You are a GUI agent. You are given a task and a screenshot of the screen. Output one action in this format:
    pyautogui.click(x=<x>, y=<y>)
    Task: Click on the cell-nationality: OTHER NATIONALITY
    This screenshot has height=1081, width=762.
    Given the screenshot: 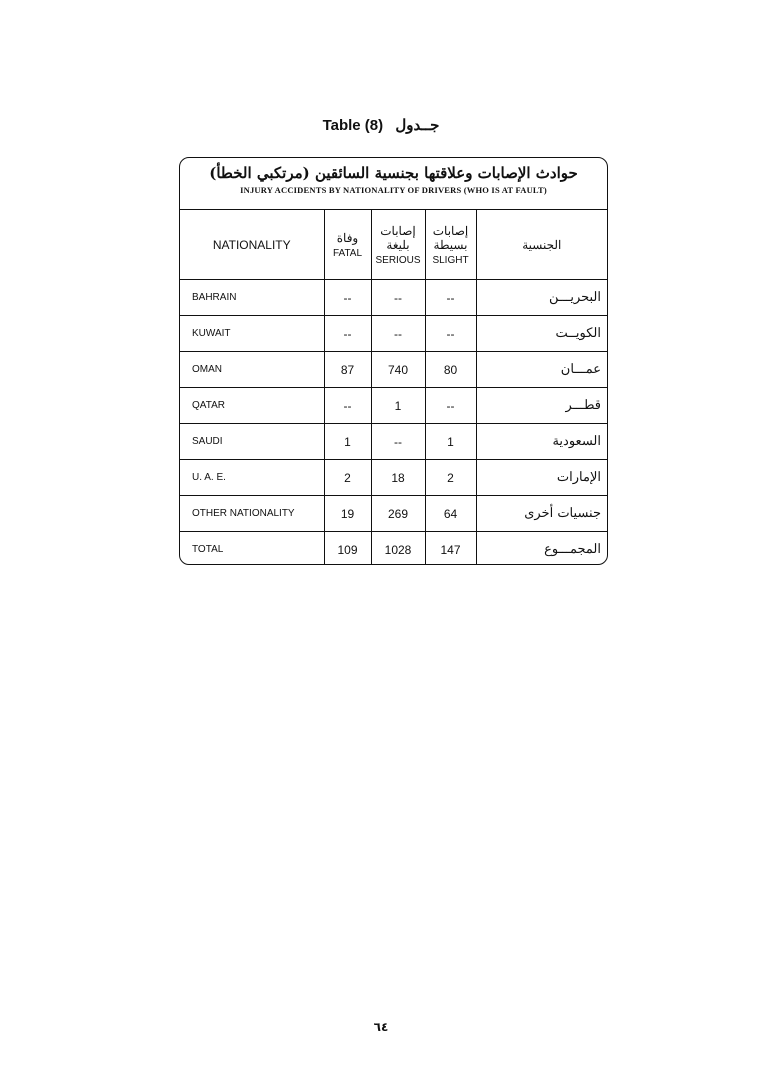 What is the action you would take?
    pyautogui.click(x=252, y=513)
    